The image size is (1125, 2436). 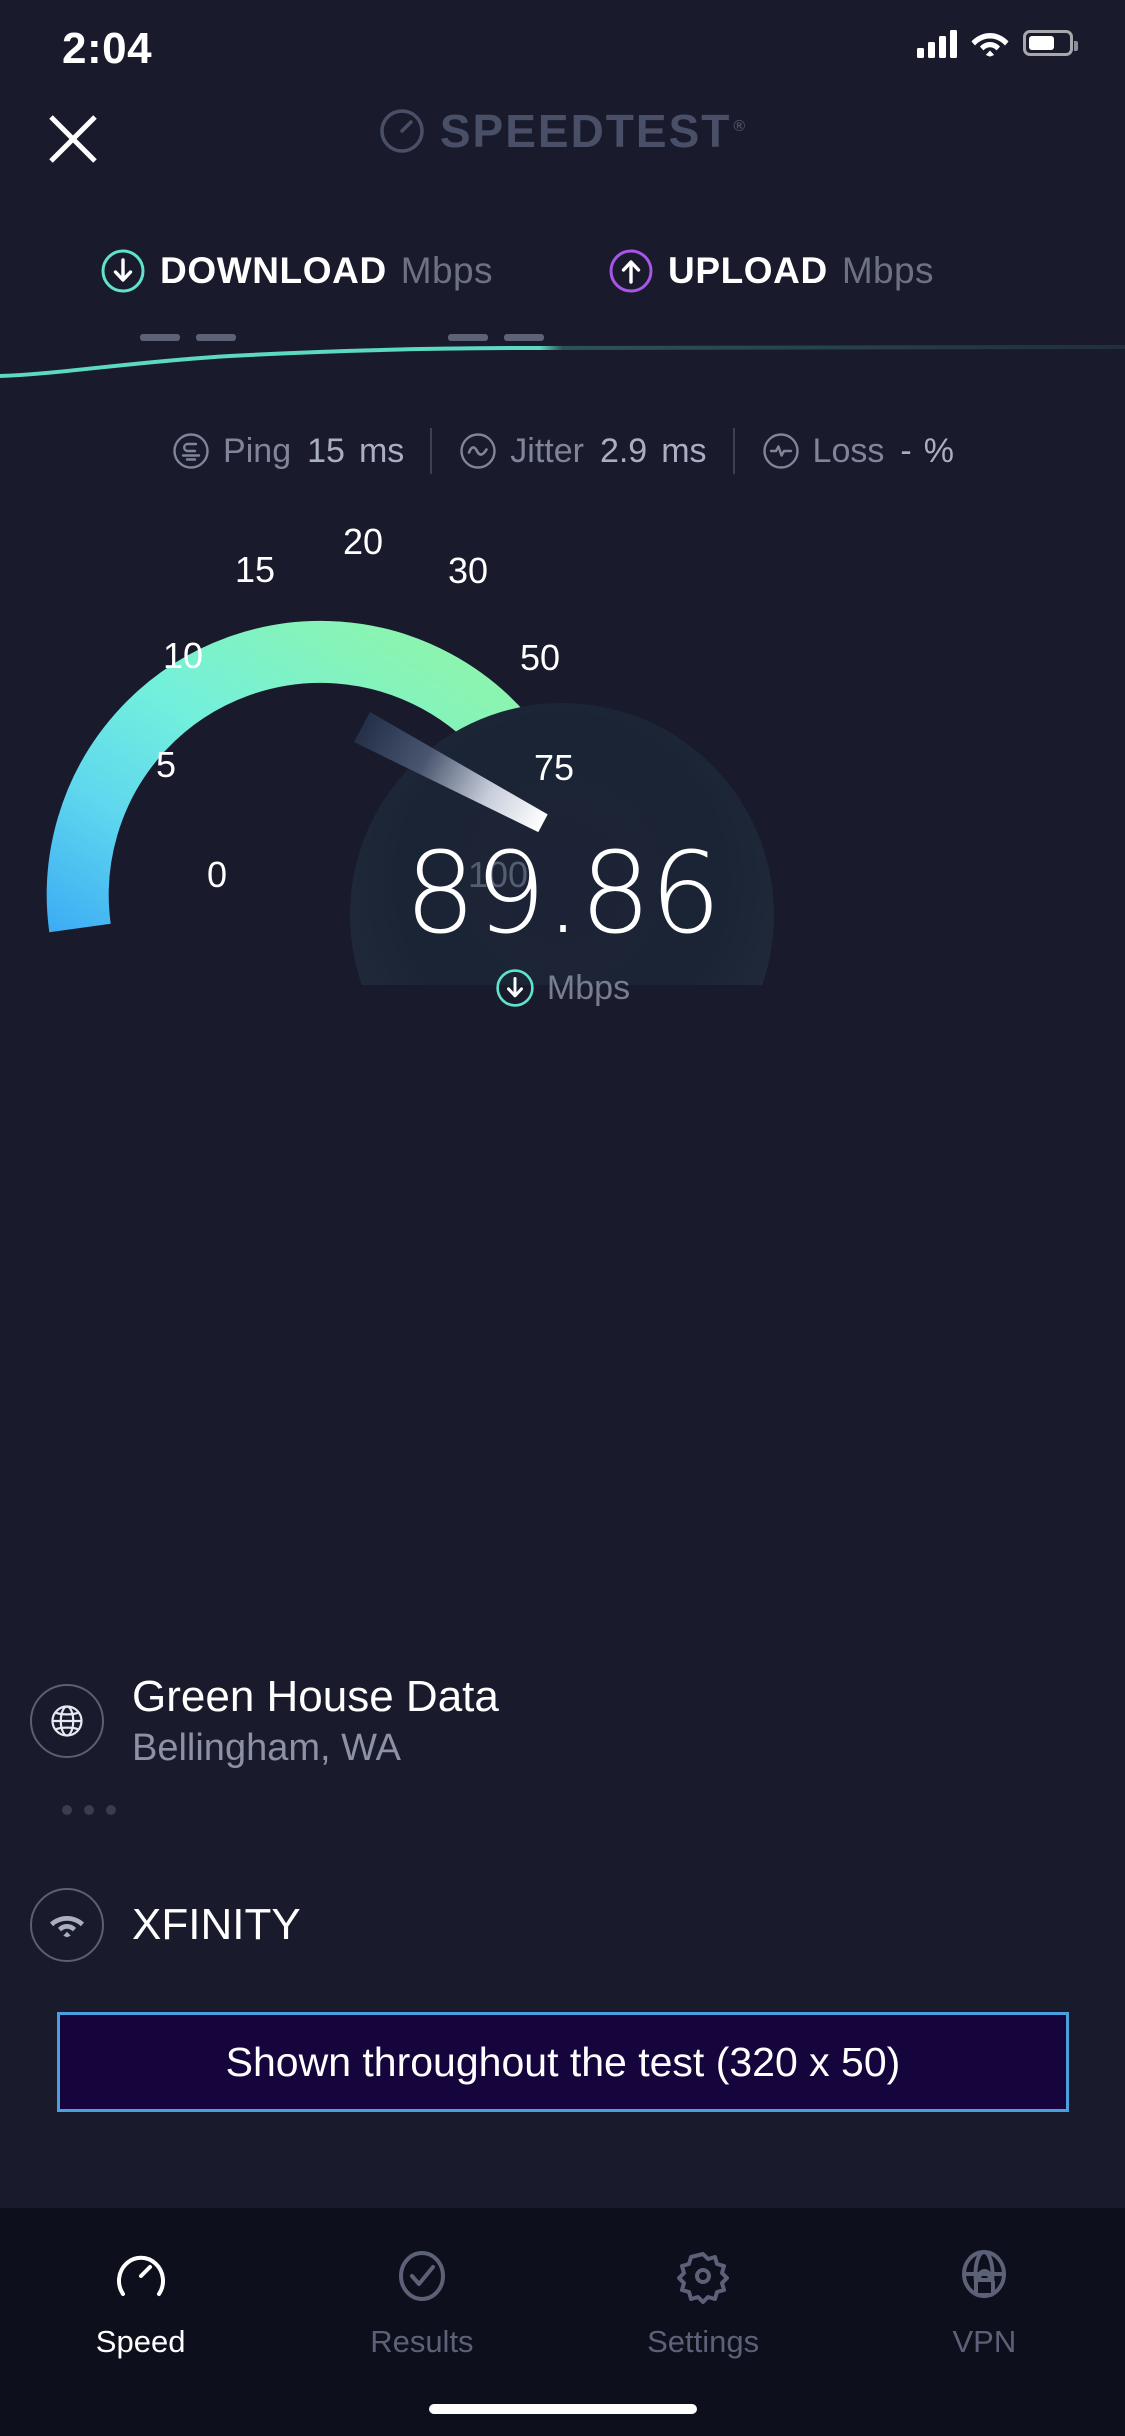 I want to click on gauge-tick-15: 15, so click(x=255, y=569).